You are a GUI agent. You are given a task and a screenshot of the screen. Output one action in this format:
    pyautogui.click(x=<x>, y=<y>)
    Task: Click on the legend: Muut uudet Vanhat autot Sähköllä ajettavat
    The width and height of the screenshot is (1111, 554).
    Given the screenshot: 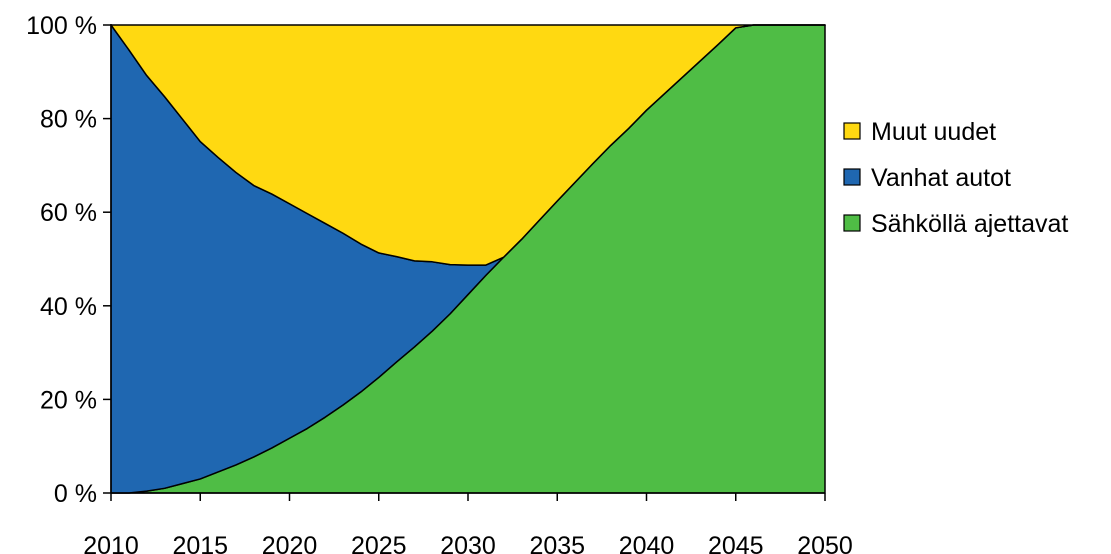 What is the action you would take?
    pyautogui.click(x=955, y=178)
    